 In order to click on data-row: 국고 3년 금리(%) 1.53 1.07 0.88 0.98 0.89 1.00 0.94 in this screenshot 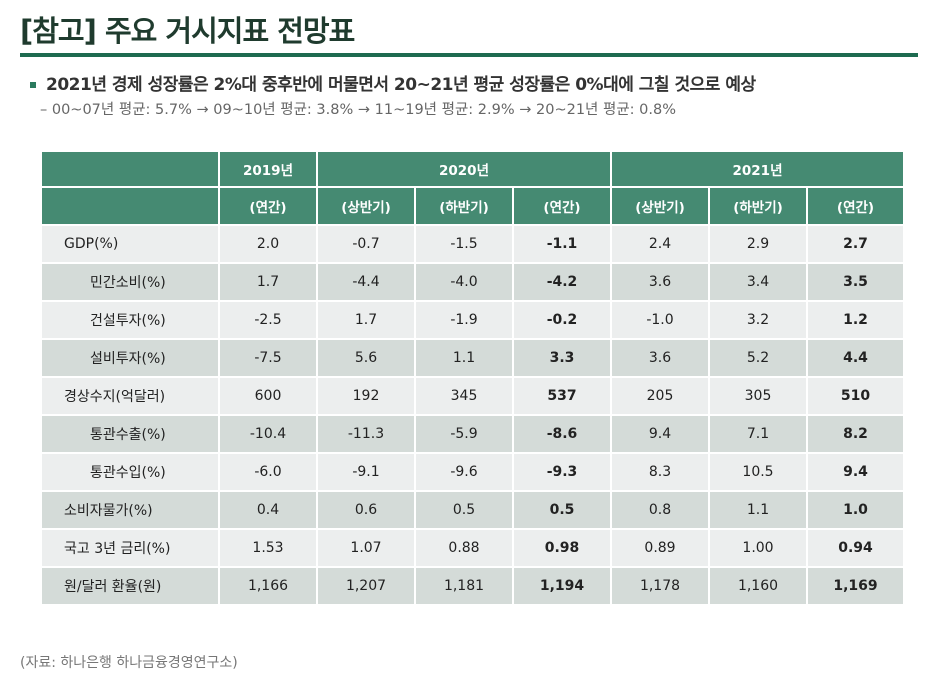, I will do `click(472, 548)`.